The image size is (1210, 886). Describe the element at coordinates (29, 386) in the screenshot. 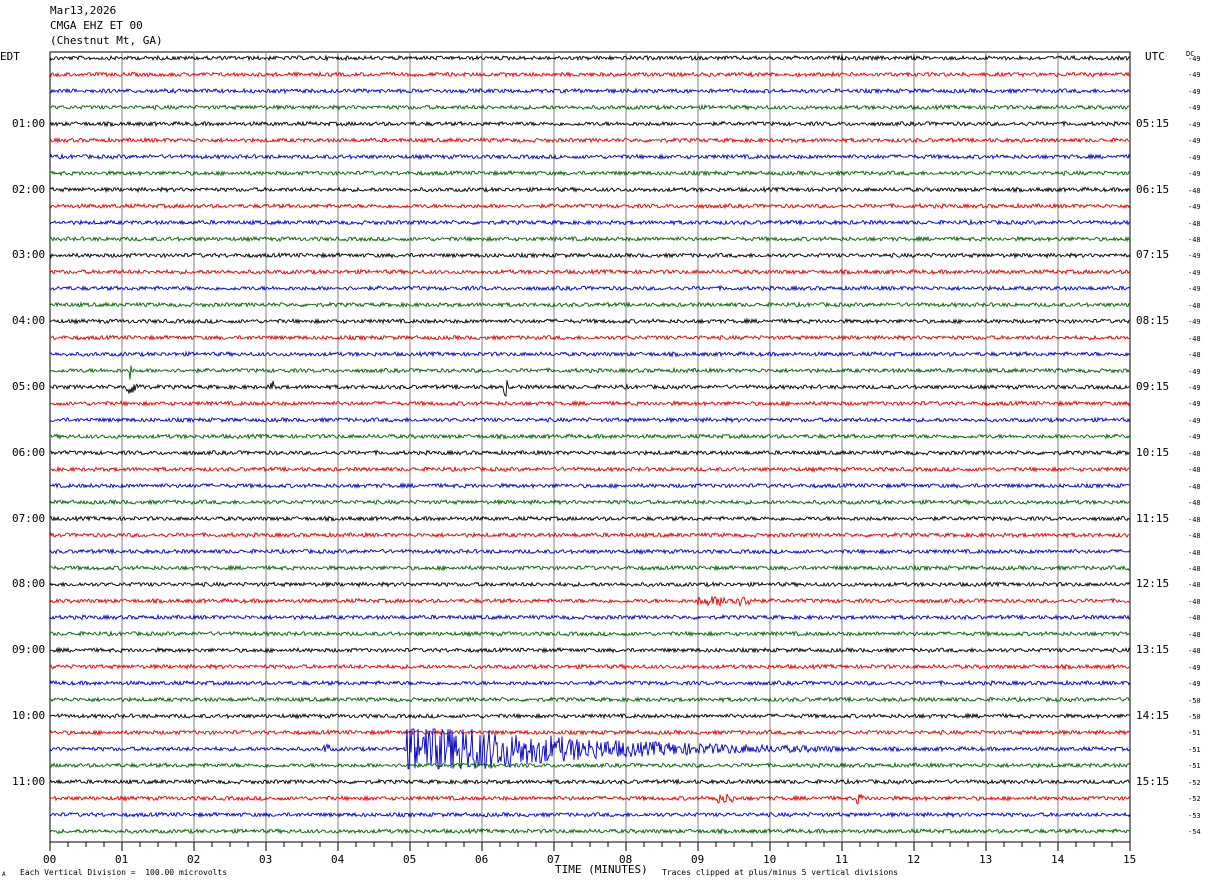

I see `left-hour-label: 05:00` at that location.